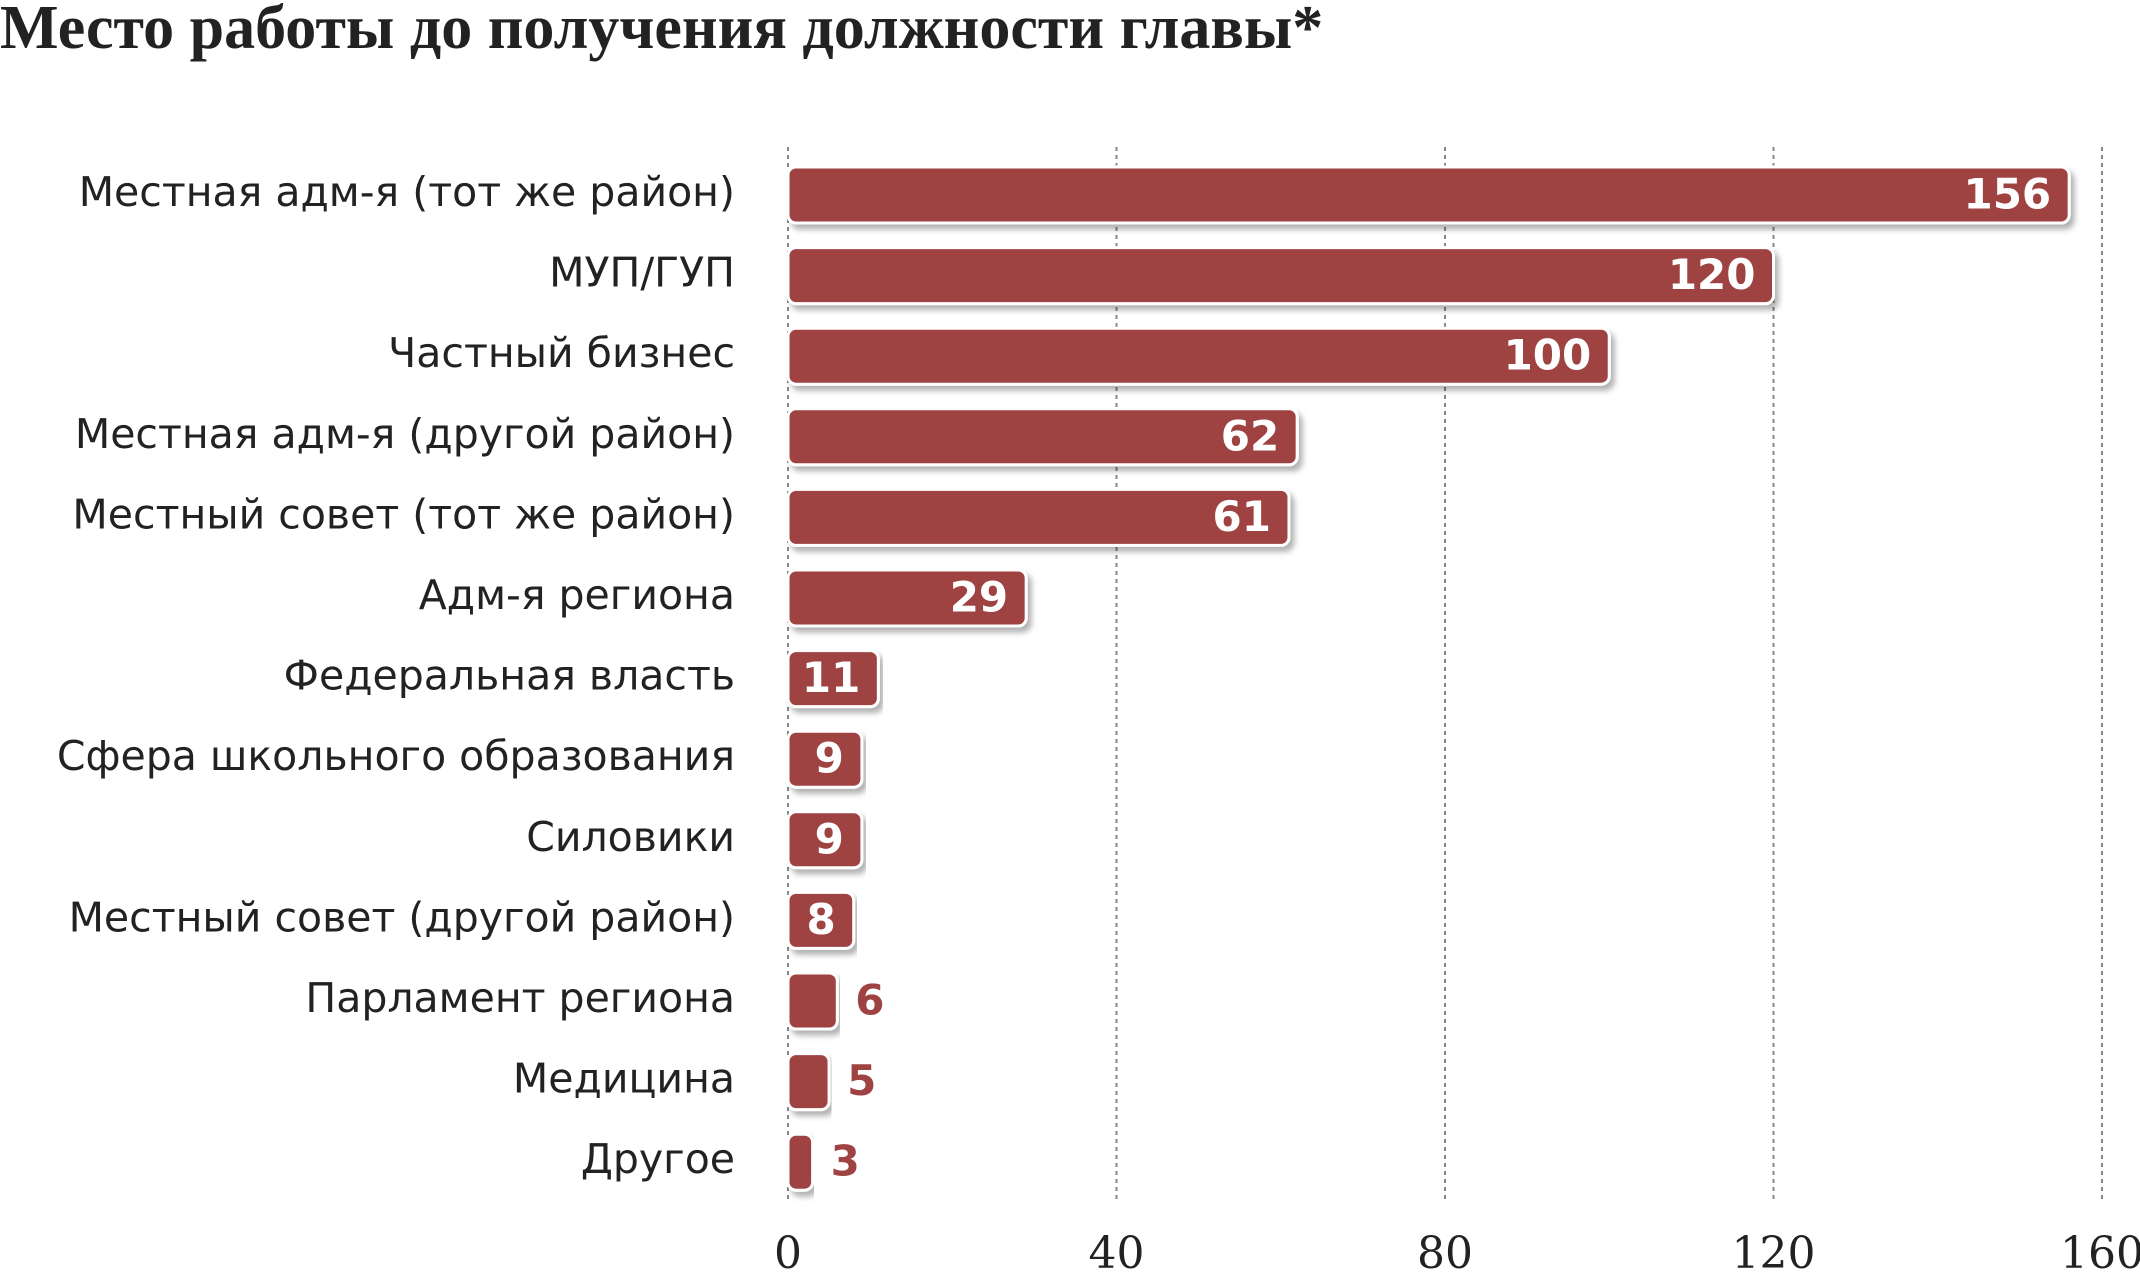 This screenshot has height=1274, width=2140. What do you see at coordinates (658, 1159) in the screenshot?
I see `y-tick-label: Другое` at bounding box center [658, 1159].